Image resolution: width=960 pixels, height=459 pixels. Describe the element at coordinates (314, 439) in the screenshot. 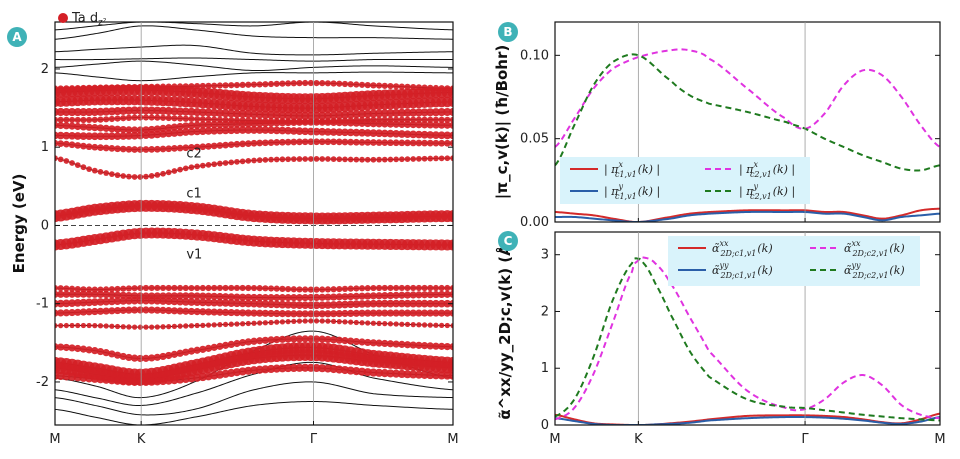

I see `x-tick-label: Γ` at that location.